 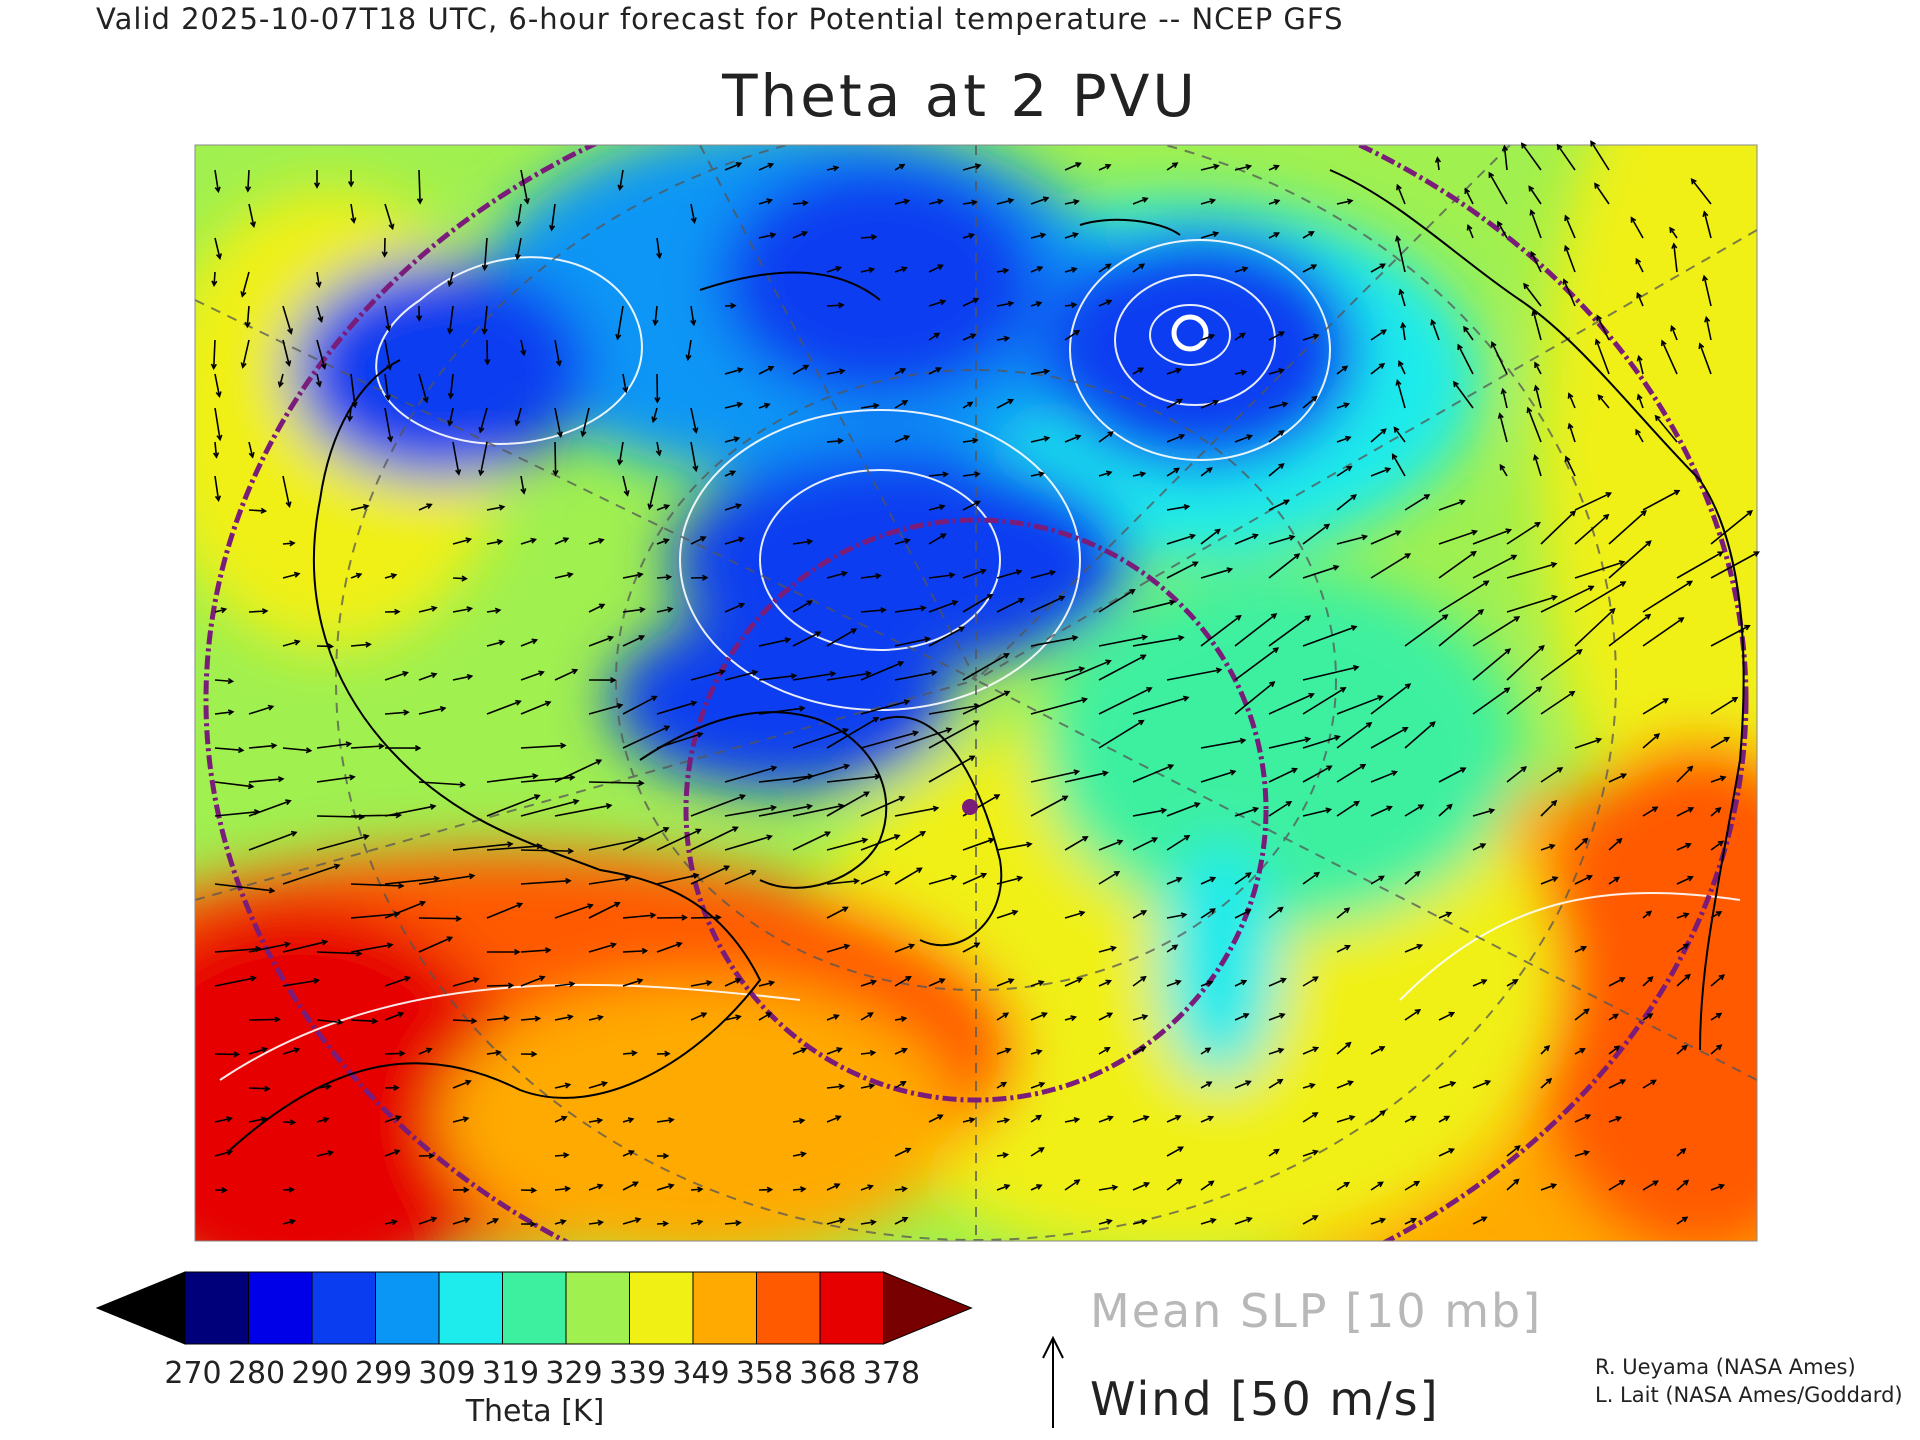 What do you see at coordinates (193, 1373) in the screenshot?
I see `colorbar-tick-label: 270` at bounding box center [193, 1373].